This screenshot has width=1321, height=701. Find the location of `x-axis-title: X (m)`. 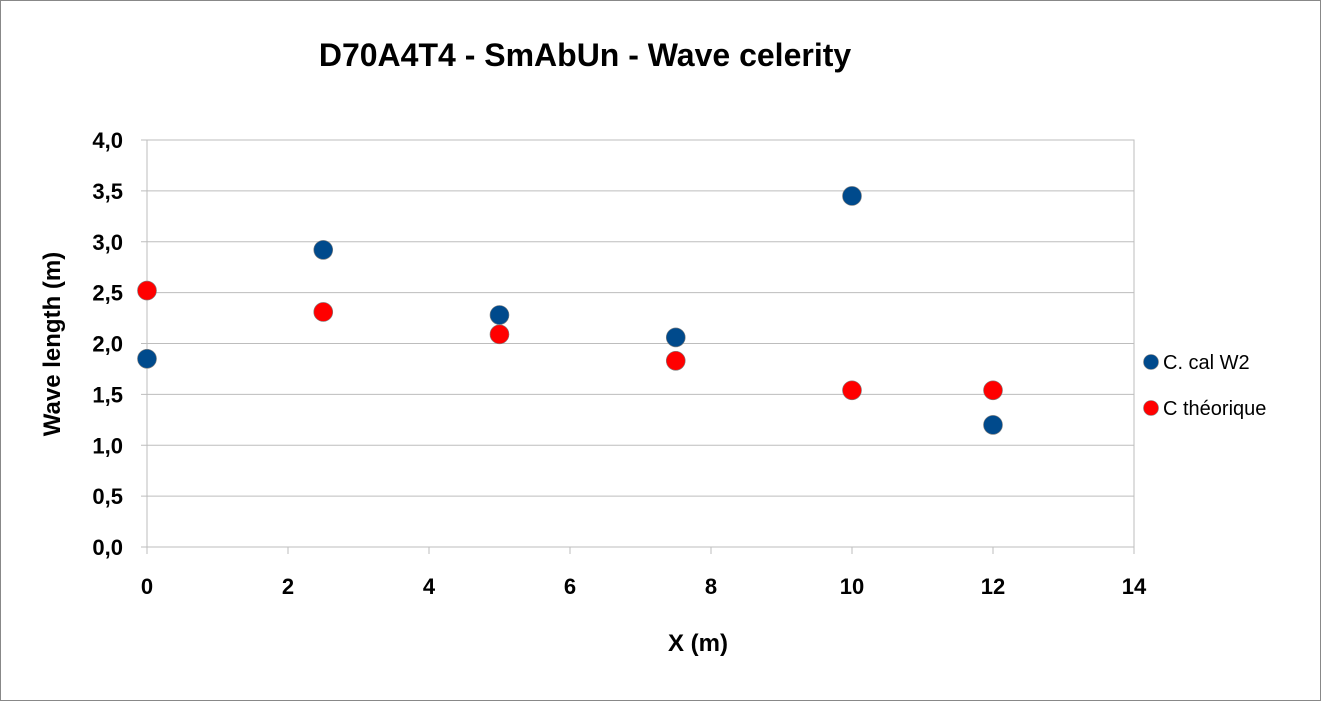

x-axis-title: X (m) is located at coordinates (698, 643).